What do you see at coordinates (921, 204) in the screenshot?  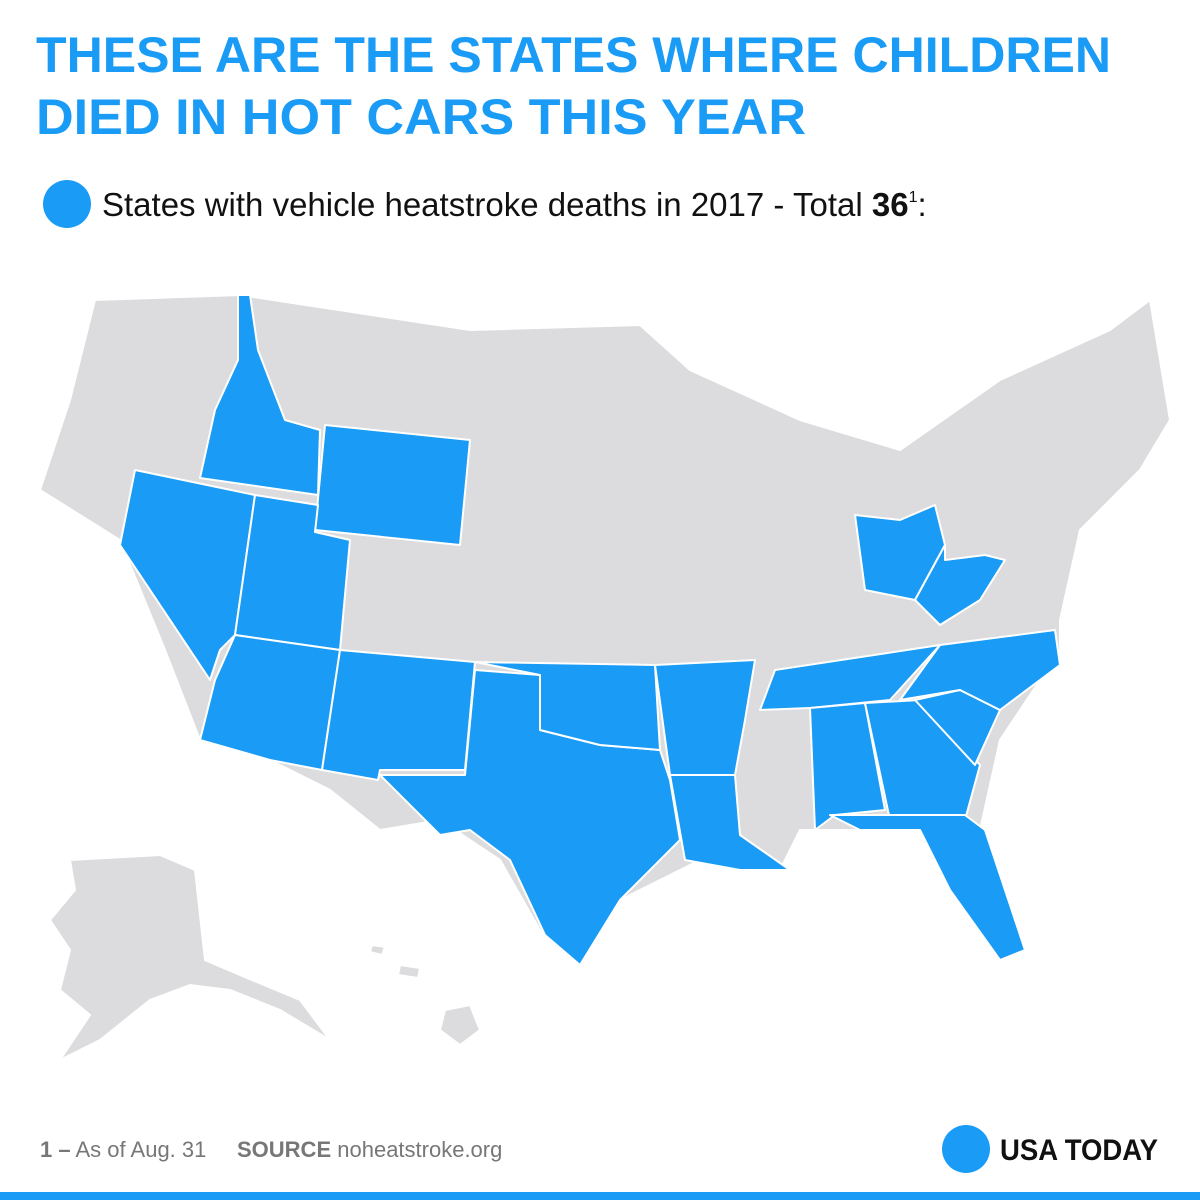 I see `legend-suffix: :` at bounding box center [921, 204].